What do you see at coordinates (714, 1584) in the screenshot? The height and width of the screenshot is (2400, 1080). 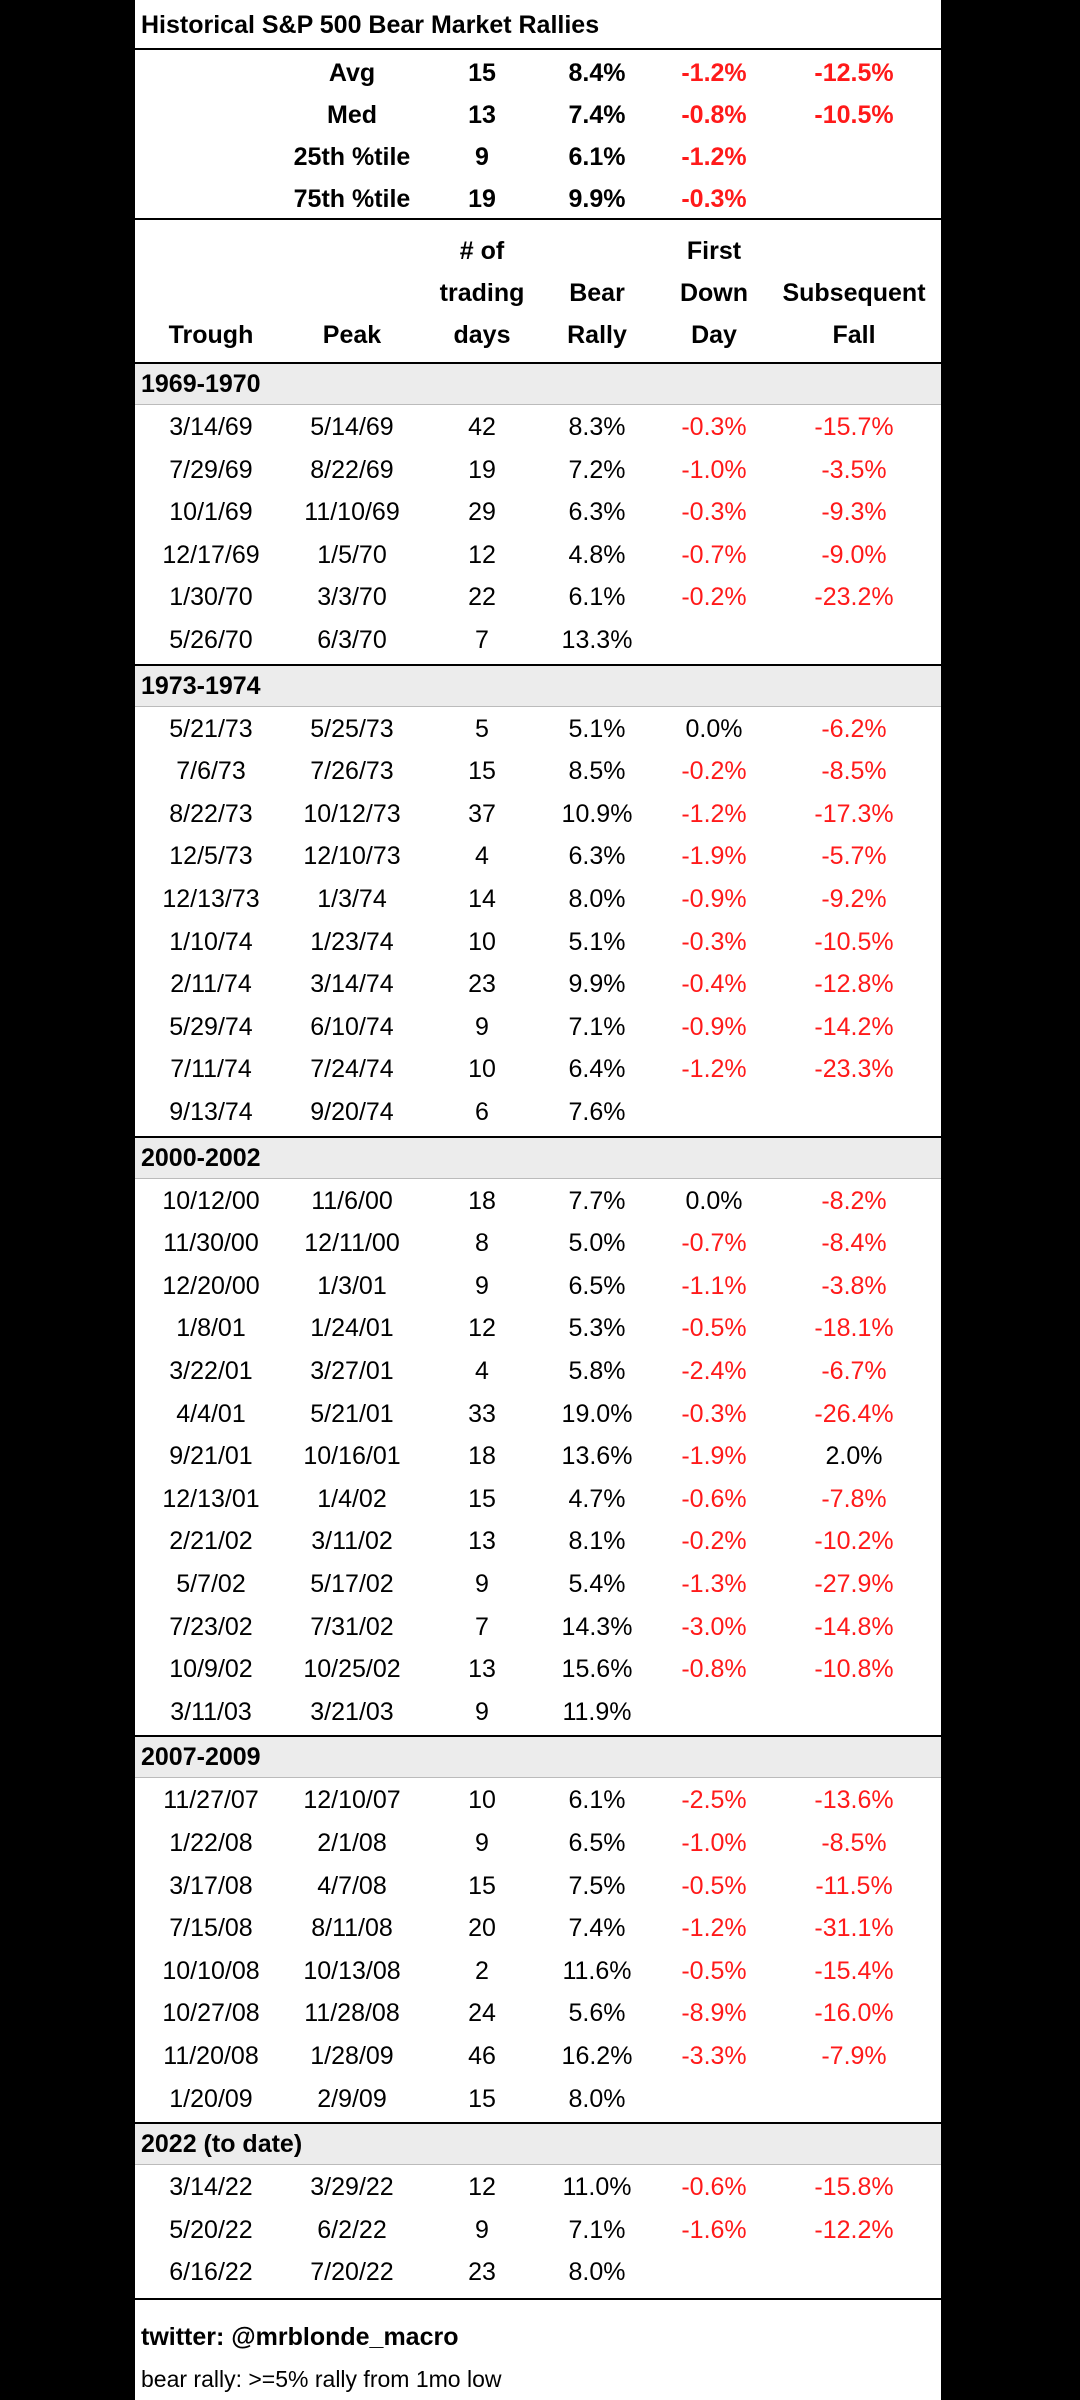 I see `cell: -1.3%` at bounding box center [714, 1584].